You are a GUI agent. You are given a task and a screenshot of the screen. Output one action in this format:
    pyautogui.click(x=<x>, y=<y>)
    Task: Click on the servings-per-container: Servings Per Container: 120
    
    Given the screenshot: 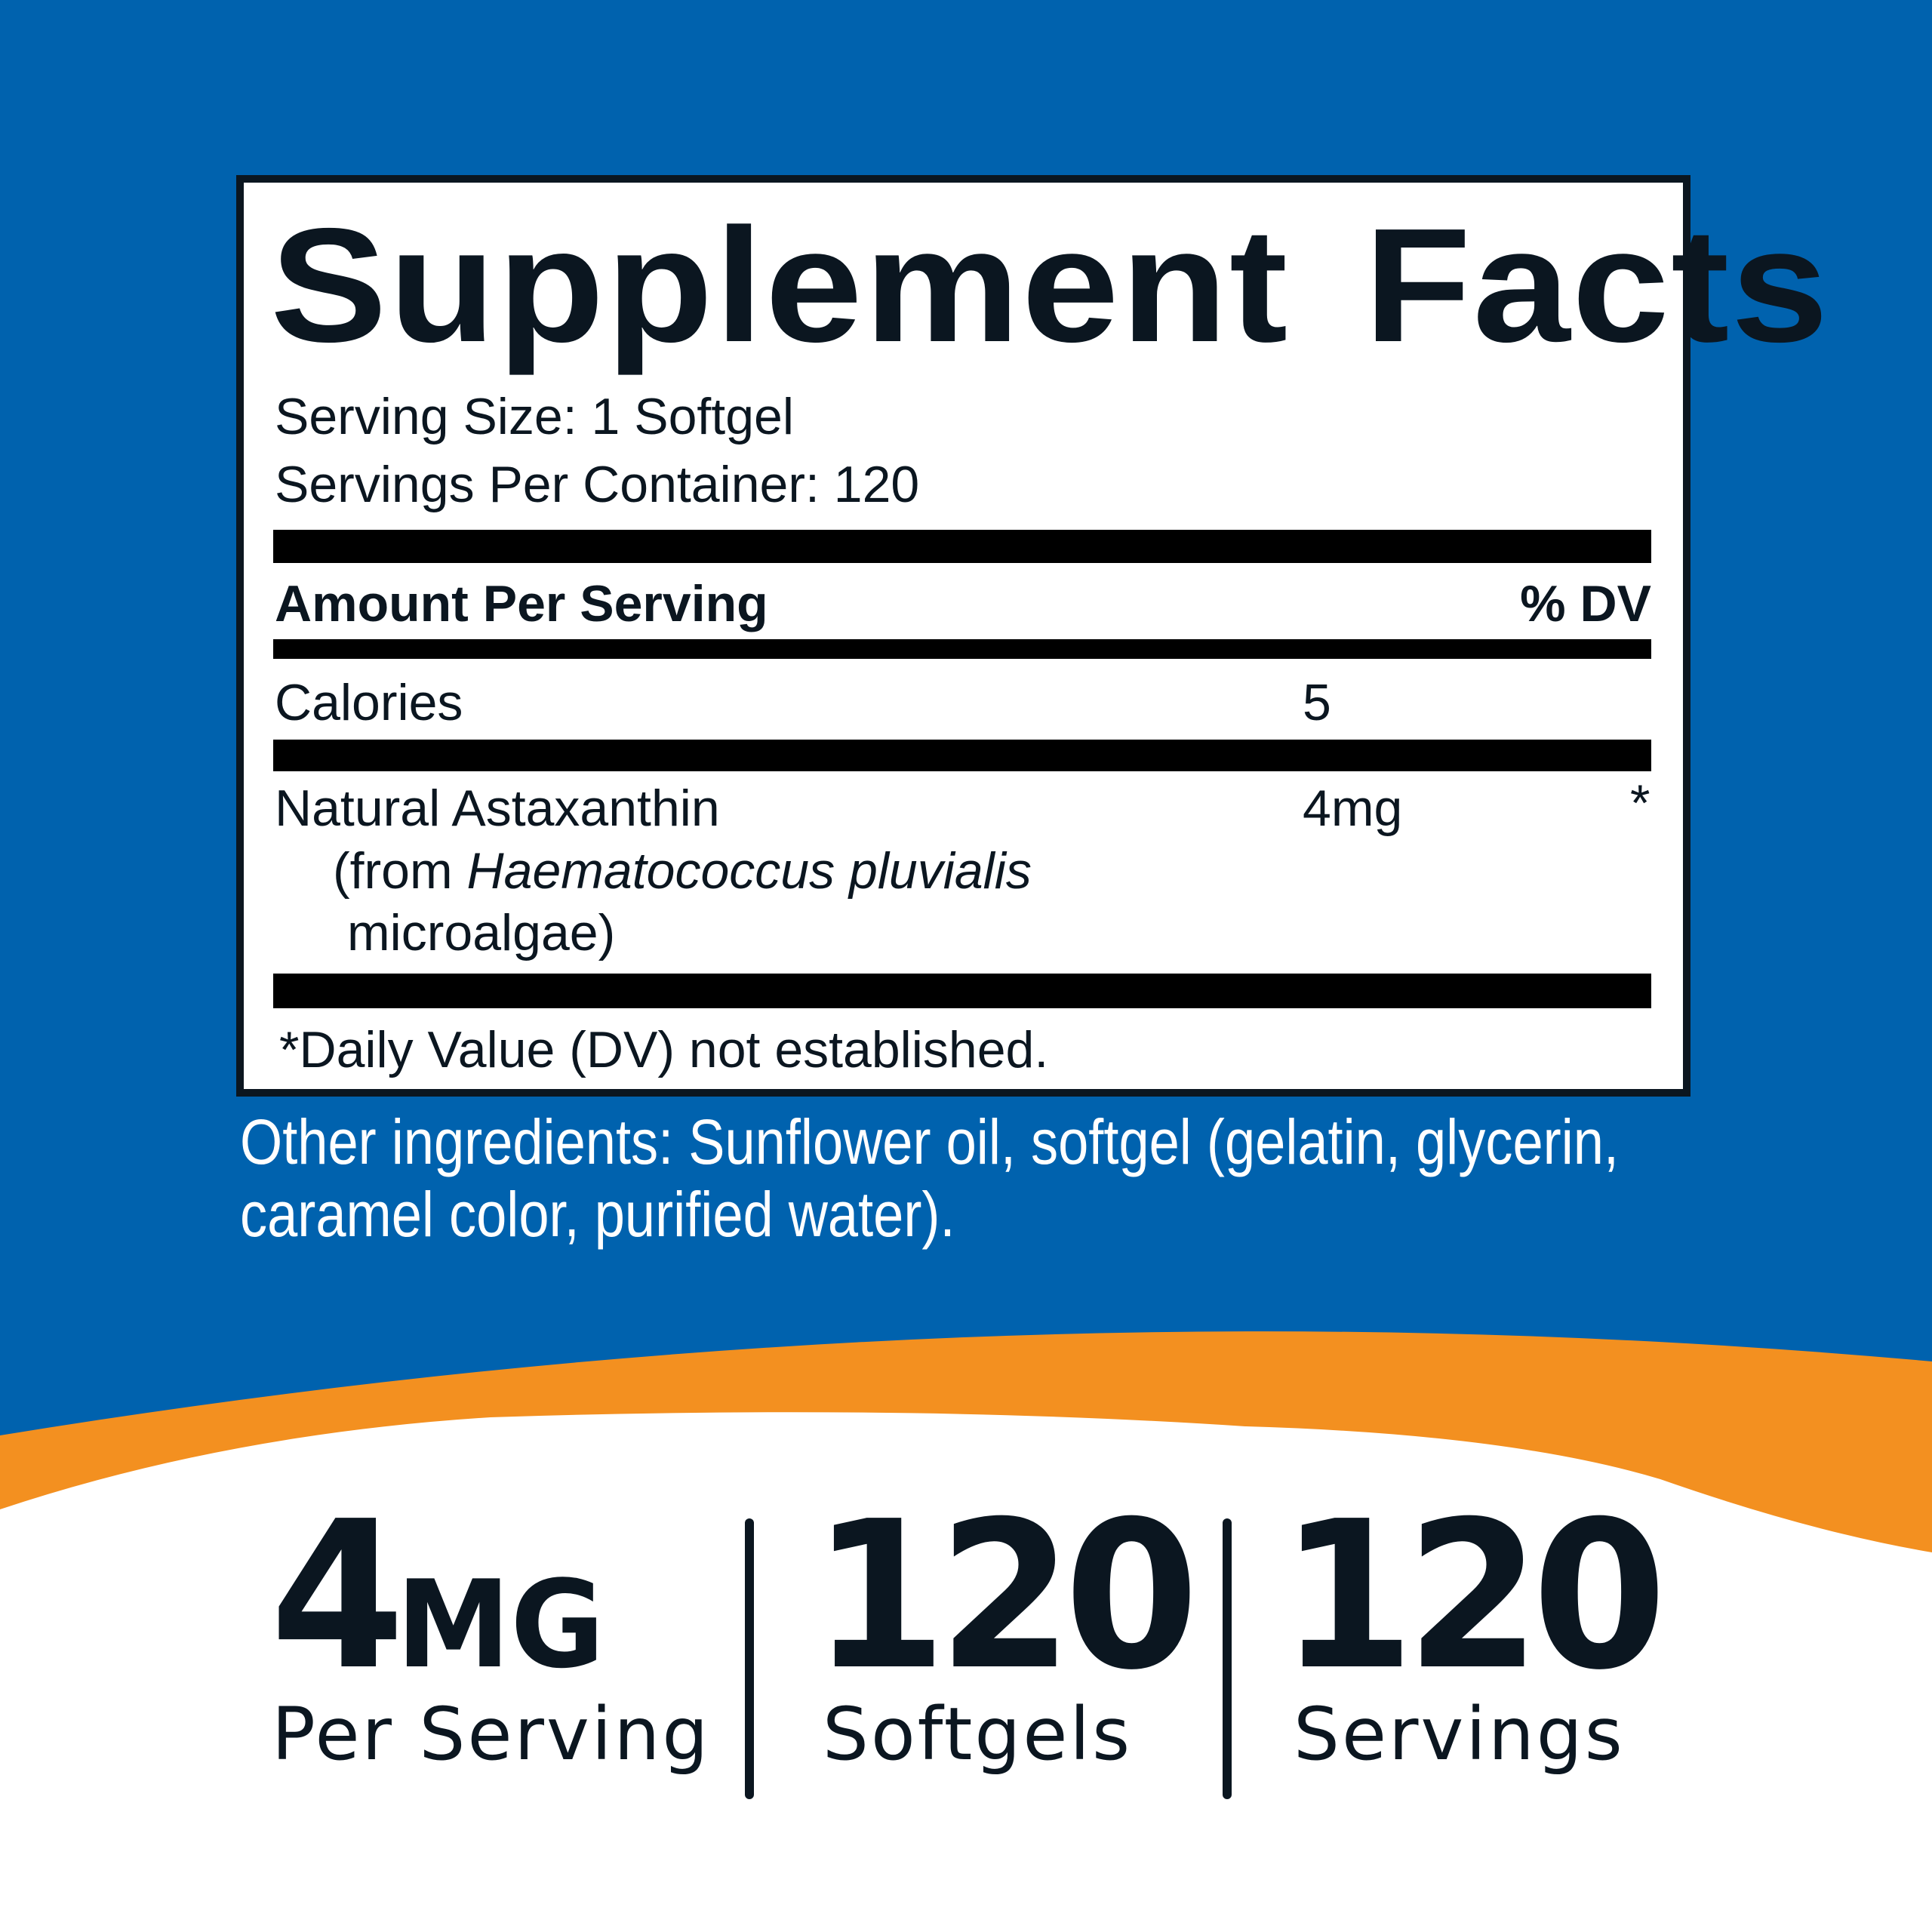 What is the action you would take?
    pyautogui.click(x=597, y=484)
    